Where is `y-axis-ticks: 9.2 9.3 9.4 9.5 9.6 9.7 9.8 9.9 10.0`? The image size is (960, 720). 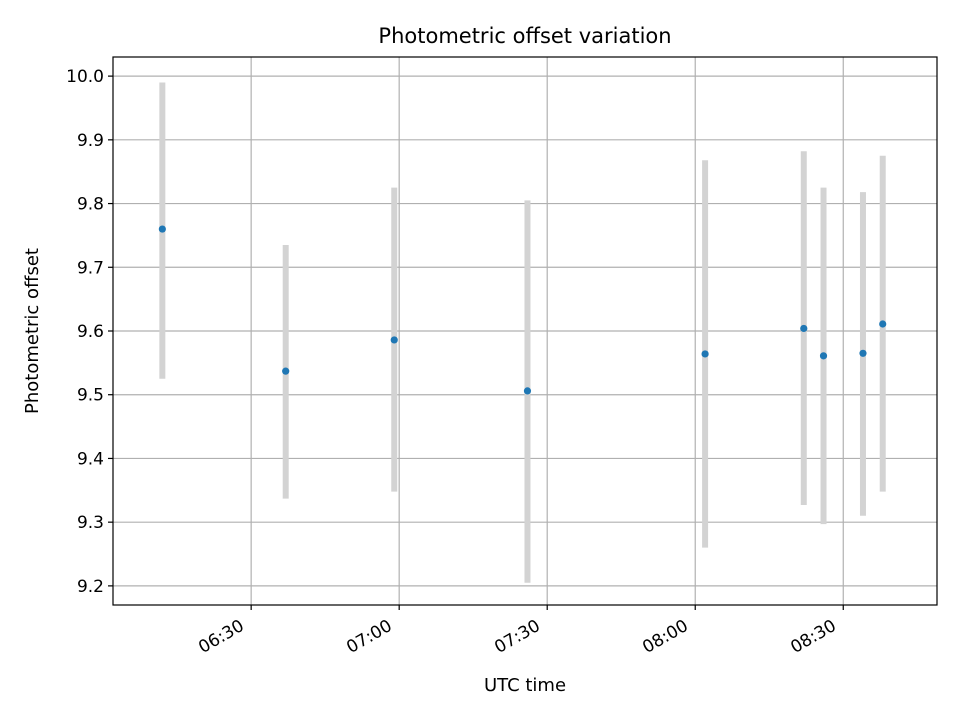 y-axis-ticks: 9.2 9.3 9.4 9.5 9.6 9.7 9.8 9.9 10.0 is located at coordinates (89, 332).